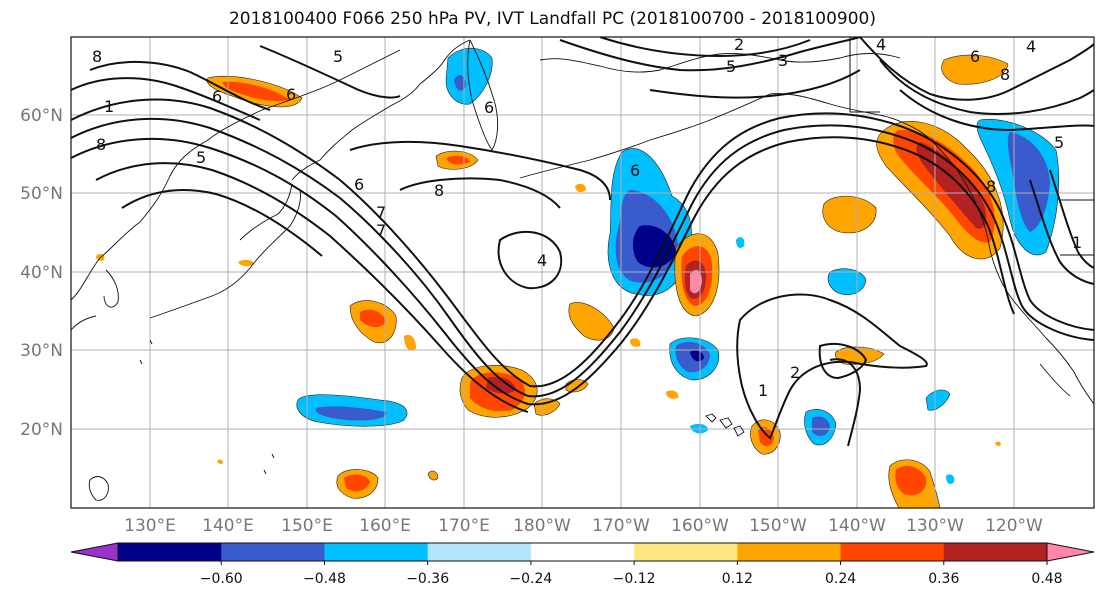  What do you see at coordinates (530, 579) in the screenshot?
I see `colorbar-tick-label: −0.24` at bounding box center [530, 579].